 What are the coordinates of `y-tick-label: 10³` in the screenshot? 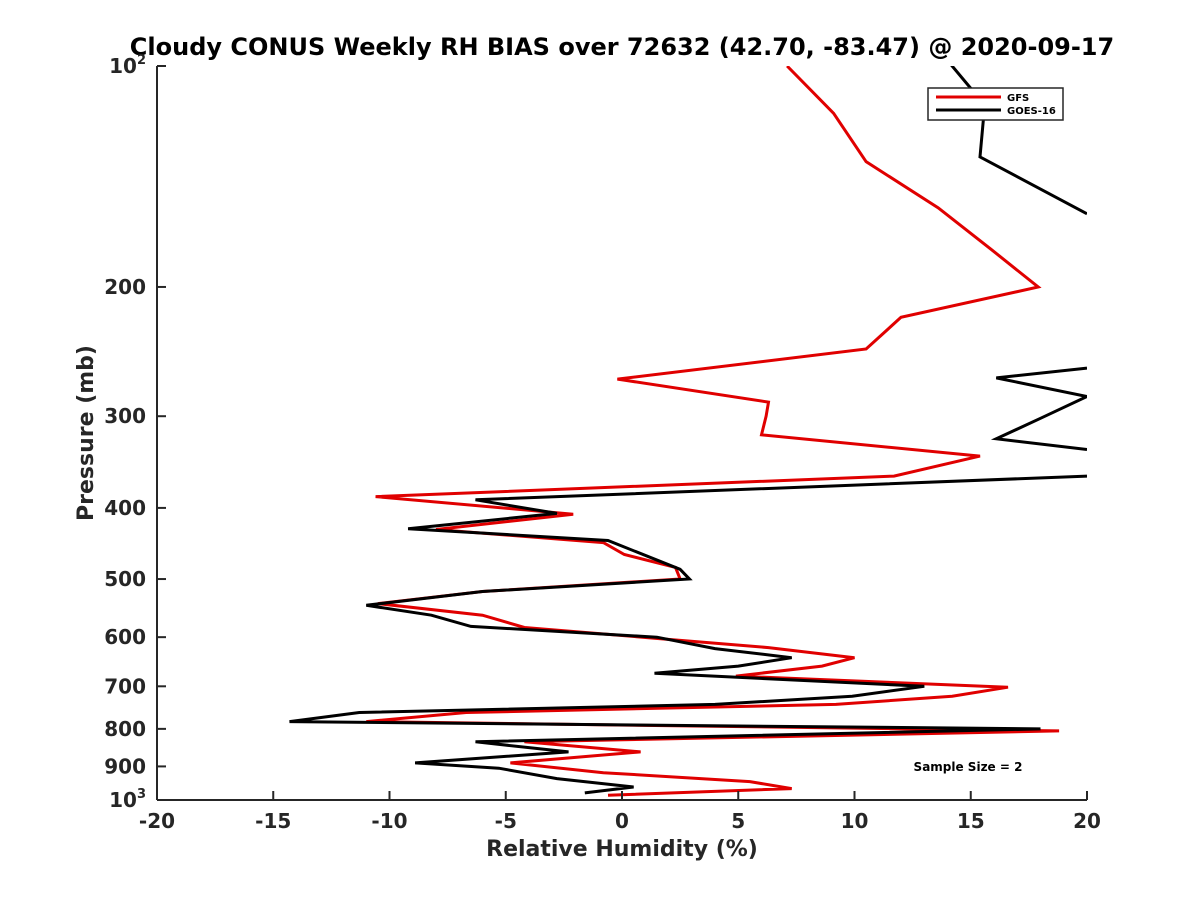 It's located at (127, 799).